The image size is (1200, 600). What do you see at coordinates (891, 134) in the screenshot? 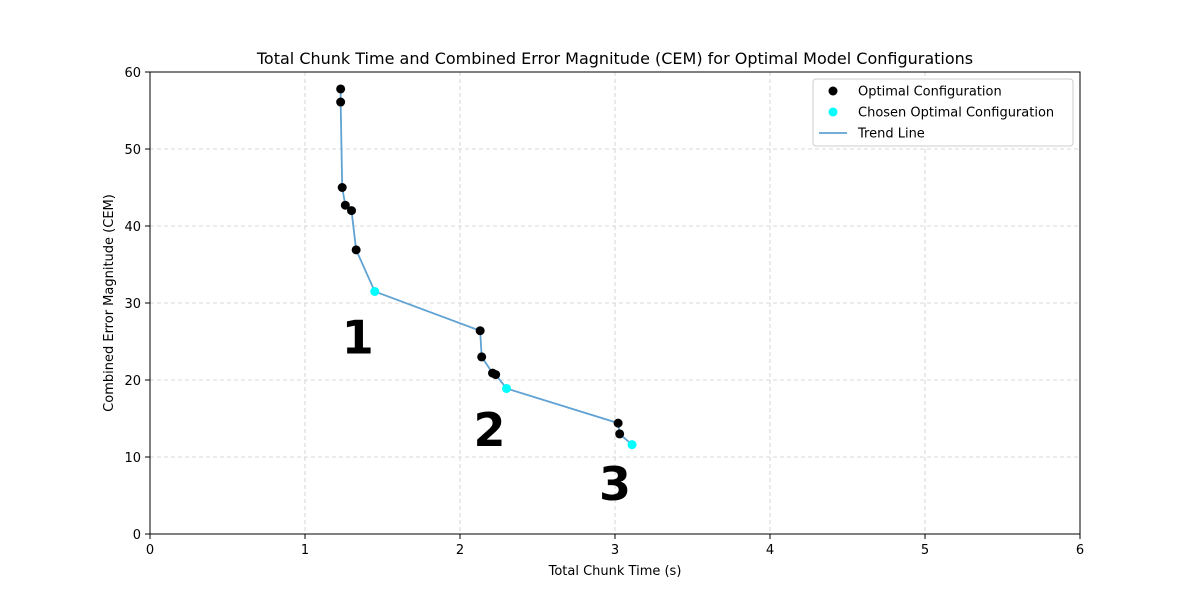
I see `legend-label: Trend Line` at bounding box center [891, 134].